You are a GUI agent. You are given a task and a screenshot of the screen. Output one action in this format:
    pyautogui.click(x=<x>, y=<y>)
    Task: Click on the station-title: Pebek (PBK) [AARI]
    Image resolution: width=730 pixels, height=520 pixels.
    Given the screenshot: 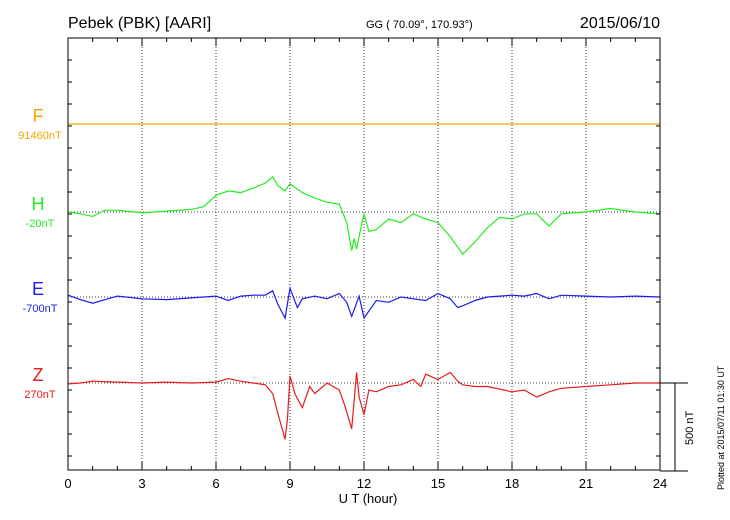 What is the action you would take?
    pyautogui.click(x=139, y=23)
    